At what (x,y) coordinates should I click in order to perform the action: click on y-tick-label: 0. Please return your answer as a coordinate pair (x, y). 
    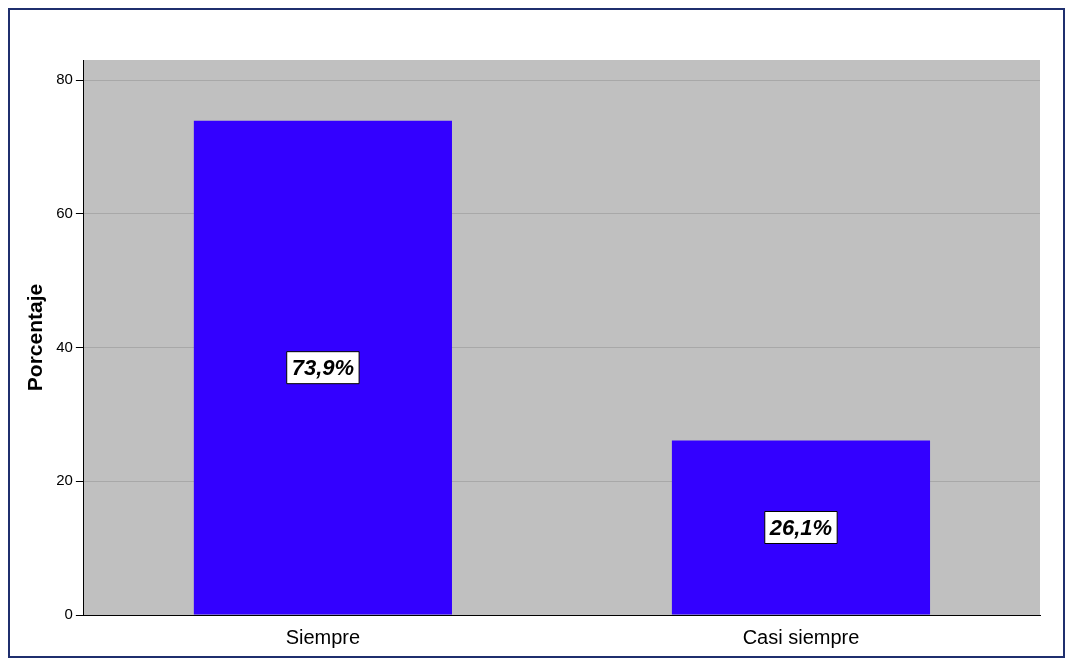
    Looking at the image, I should click on (68, 614).